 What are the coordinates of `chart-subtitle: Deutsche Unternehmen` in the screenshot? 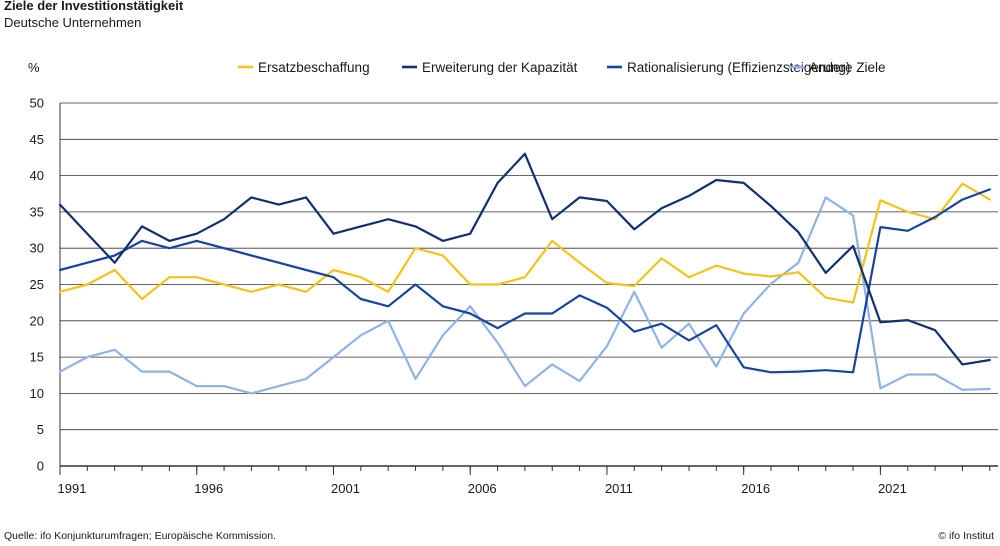 It's located at (73, 22).